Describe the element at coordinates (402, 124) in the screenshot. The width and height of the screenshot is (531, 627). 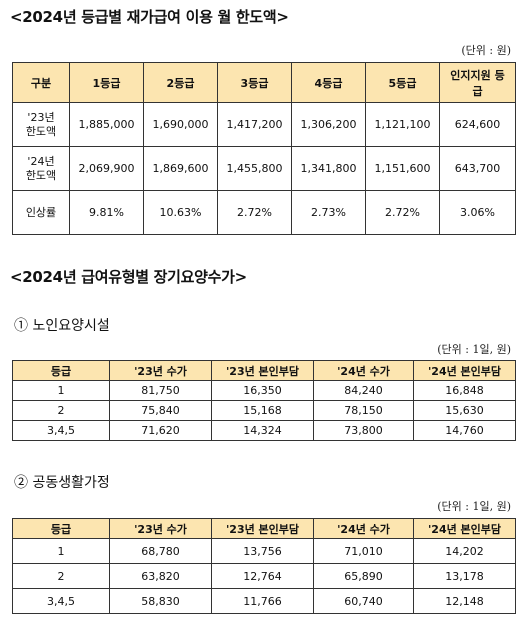
I see `table-cell: 1,121,100` at that location.